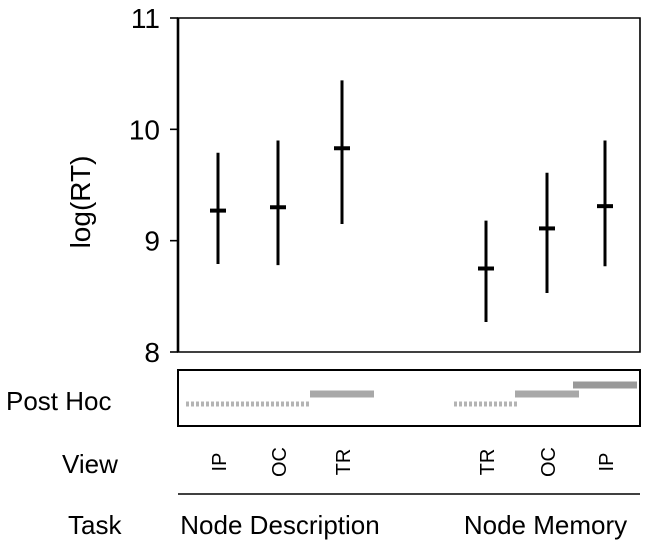 This screenshot has height=544, width=652. What do you see at coordinates (279, 525) in the screenshot?
I see `task-group-label: Node Description` at bounding box center [279, 525].